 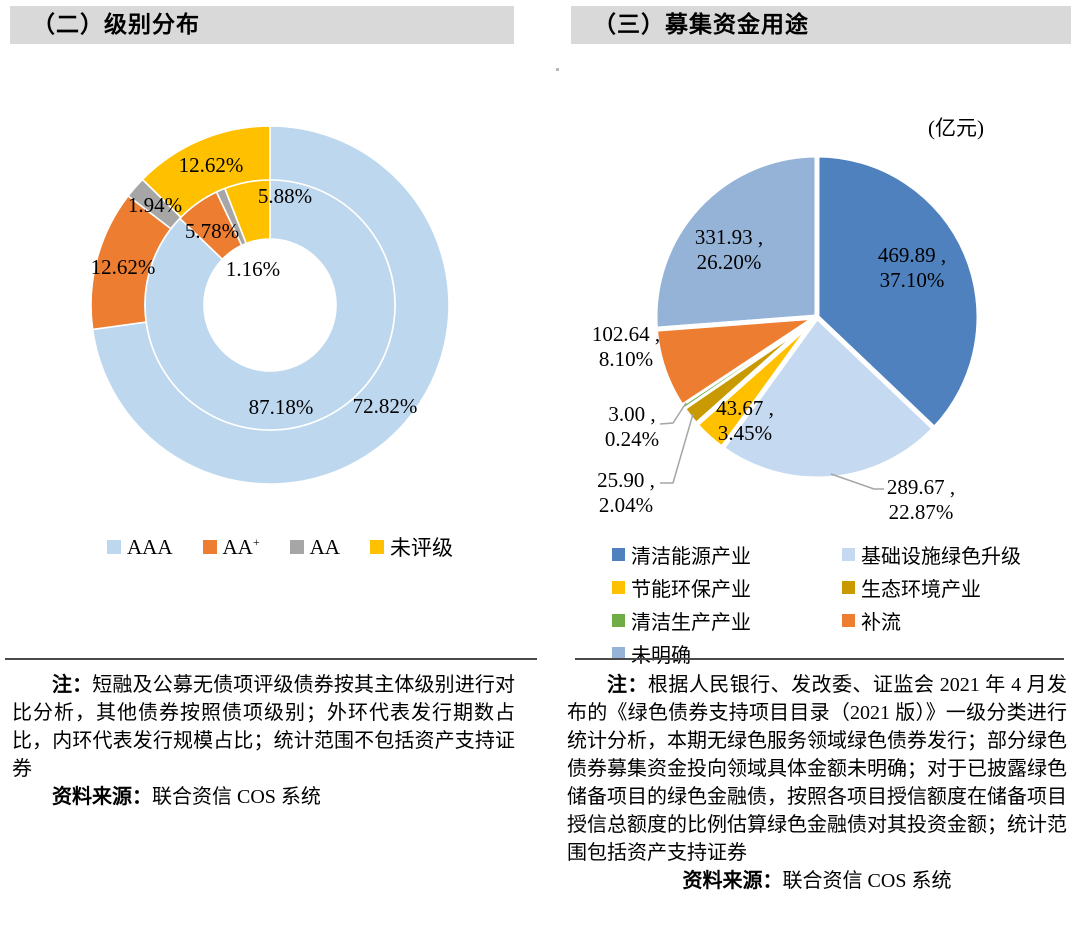 What do you see at coordinates (626, 334) in the screenshot?
I see `data-label: 102.64 ,` at bounding box center [626, 334].